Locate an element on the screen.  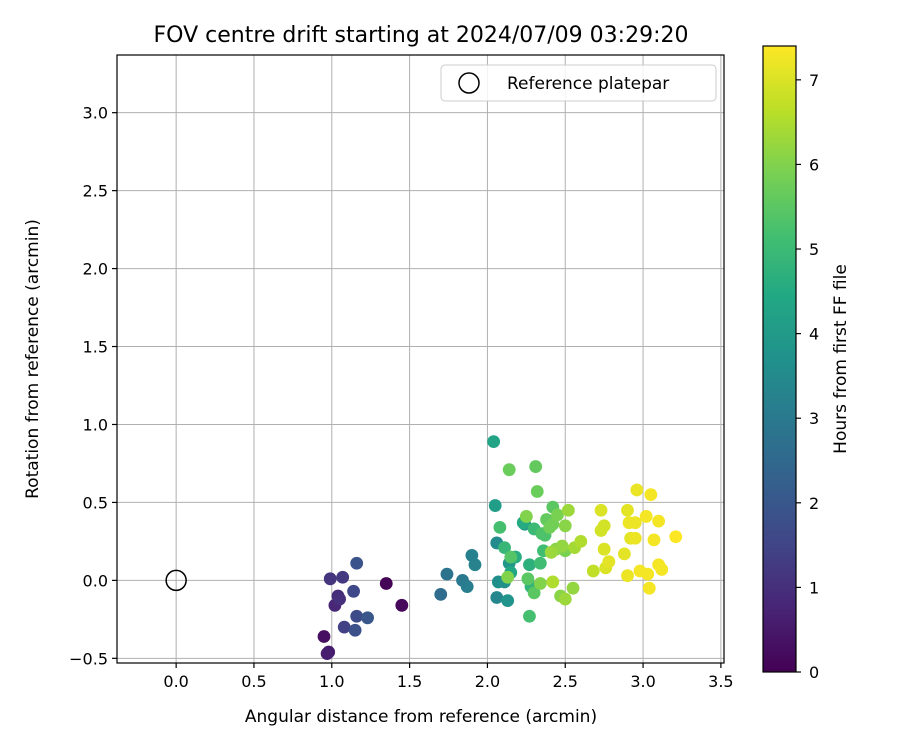
x-tick-label: 2.5 is located at coordinates (565, 681).